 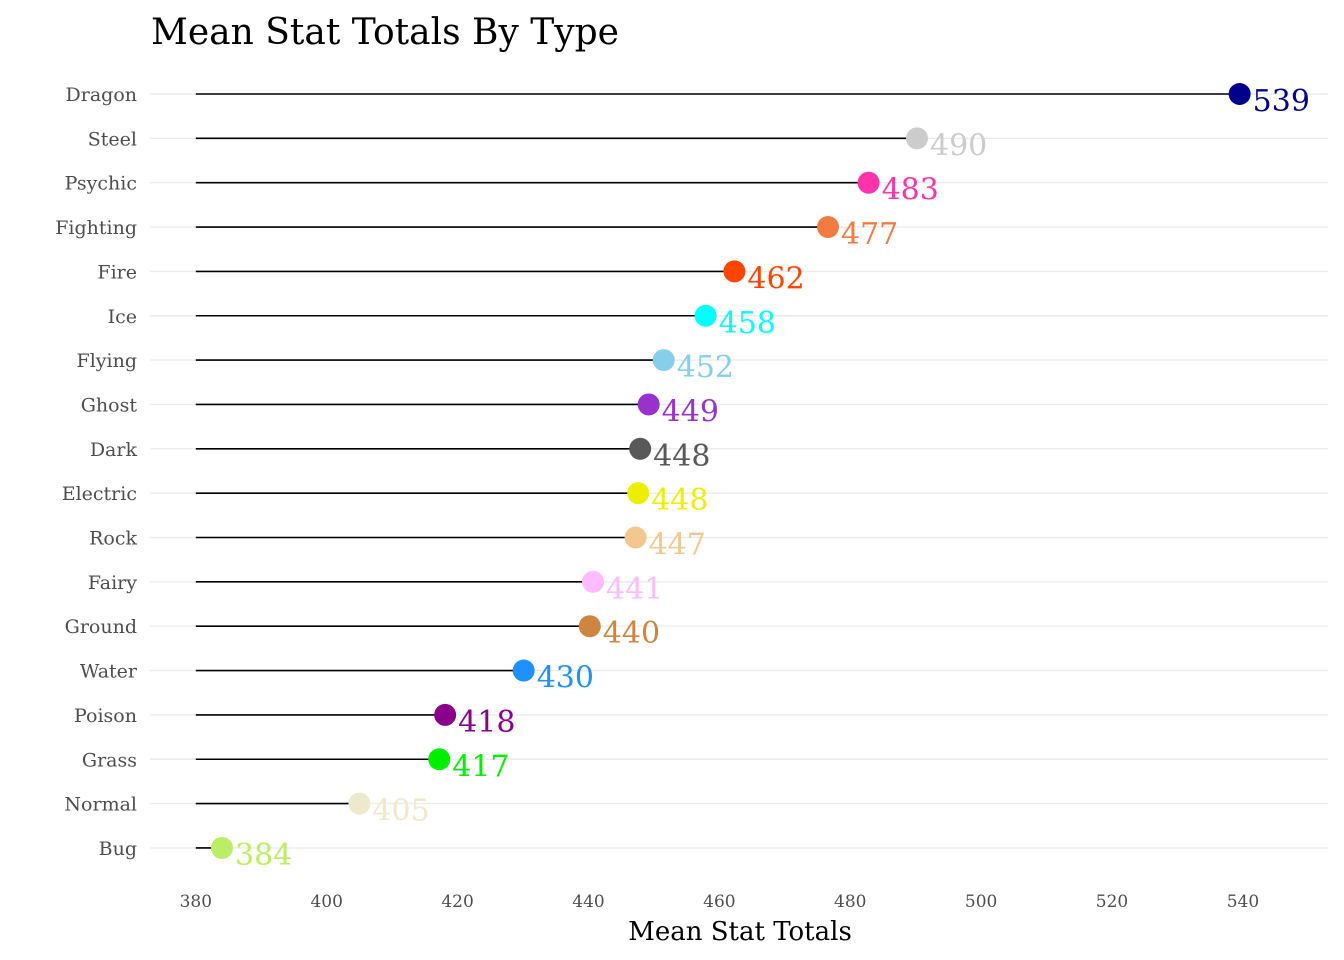 What do you see at coordinates (681, 456) in the screenshot?
I see `value-label-dark: 448` at bounding box center [681, 456].